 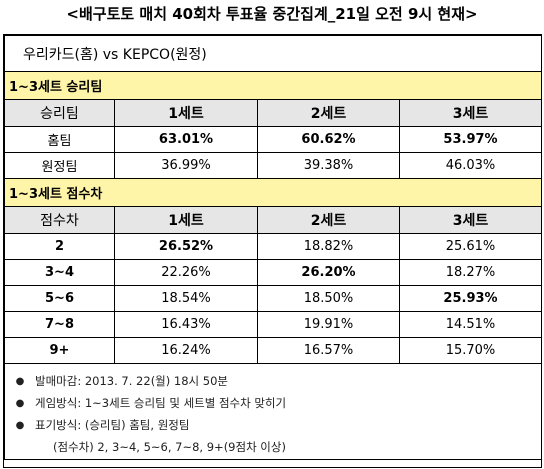 What do you see at coordinates (186, 139) in the screenshot?
I see `value-cell: 63.01%` at bounding box center [186, 139].